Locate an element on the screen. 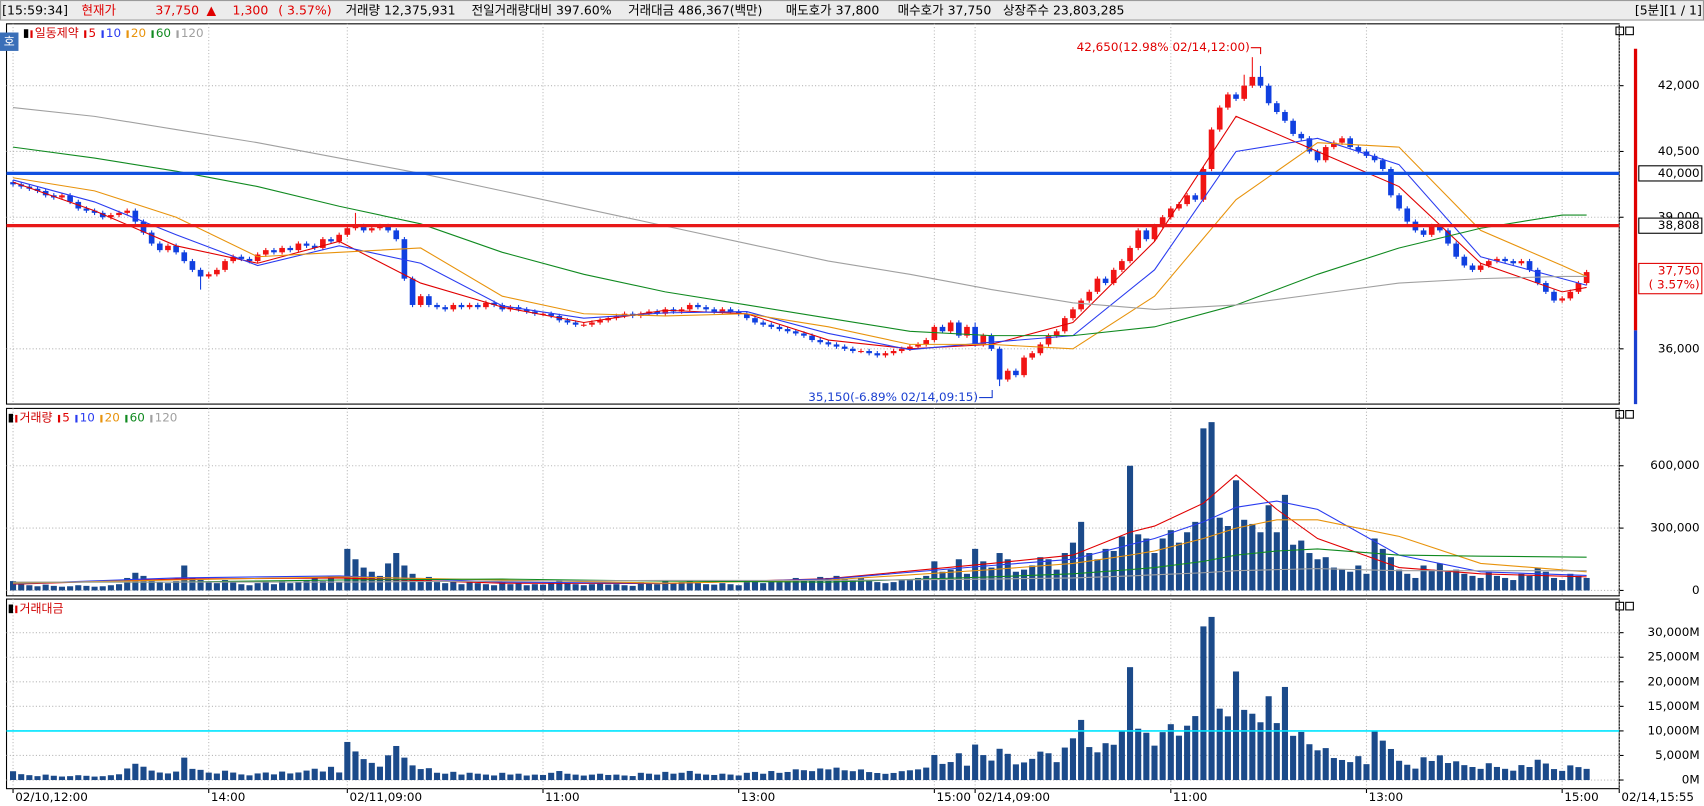  legend-label: 10 is located at coordinates (87, 418).